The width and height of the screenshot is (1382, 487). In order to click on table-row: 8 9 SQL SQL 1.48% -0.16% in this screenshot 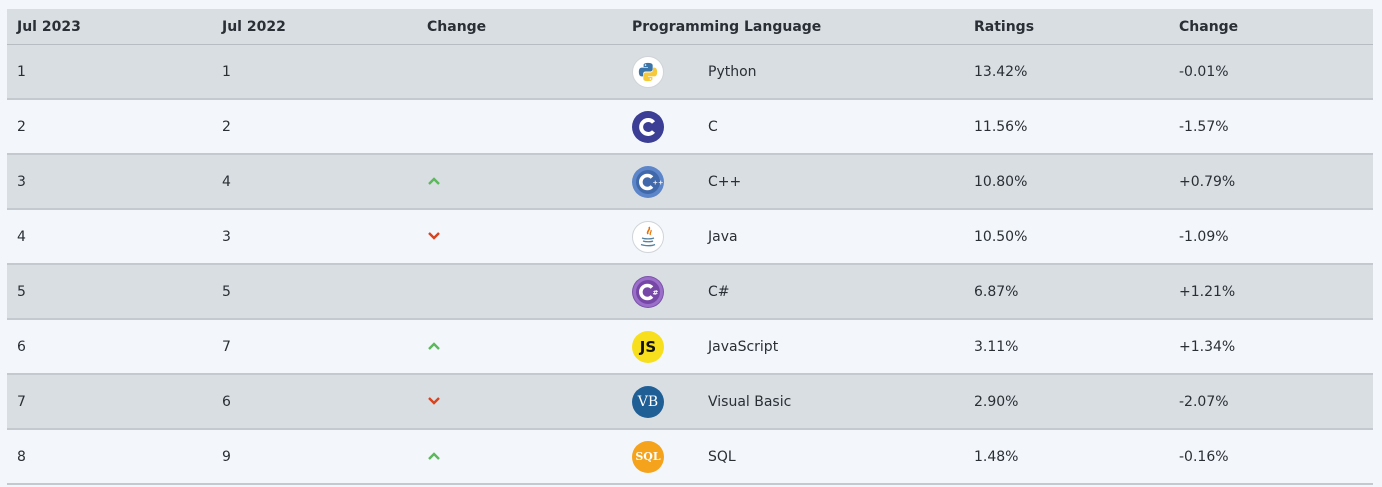, I will do `click(690, 457)`.